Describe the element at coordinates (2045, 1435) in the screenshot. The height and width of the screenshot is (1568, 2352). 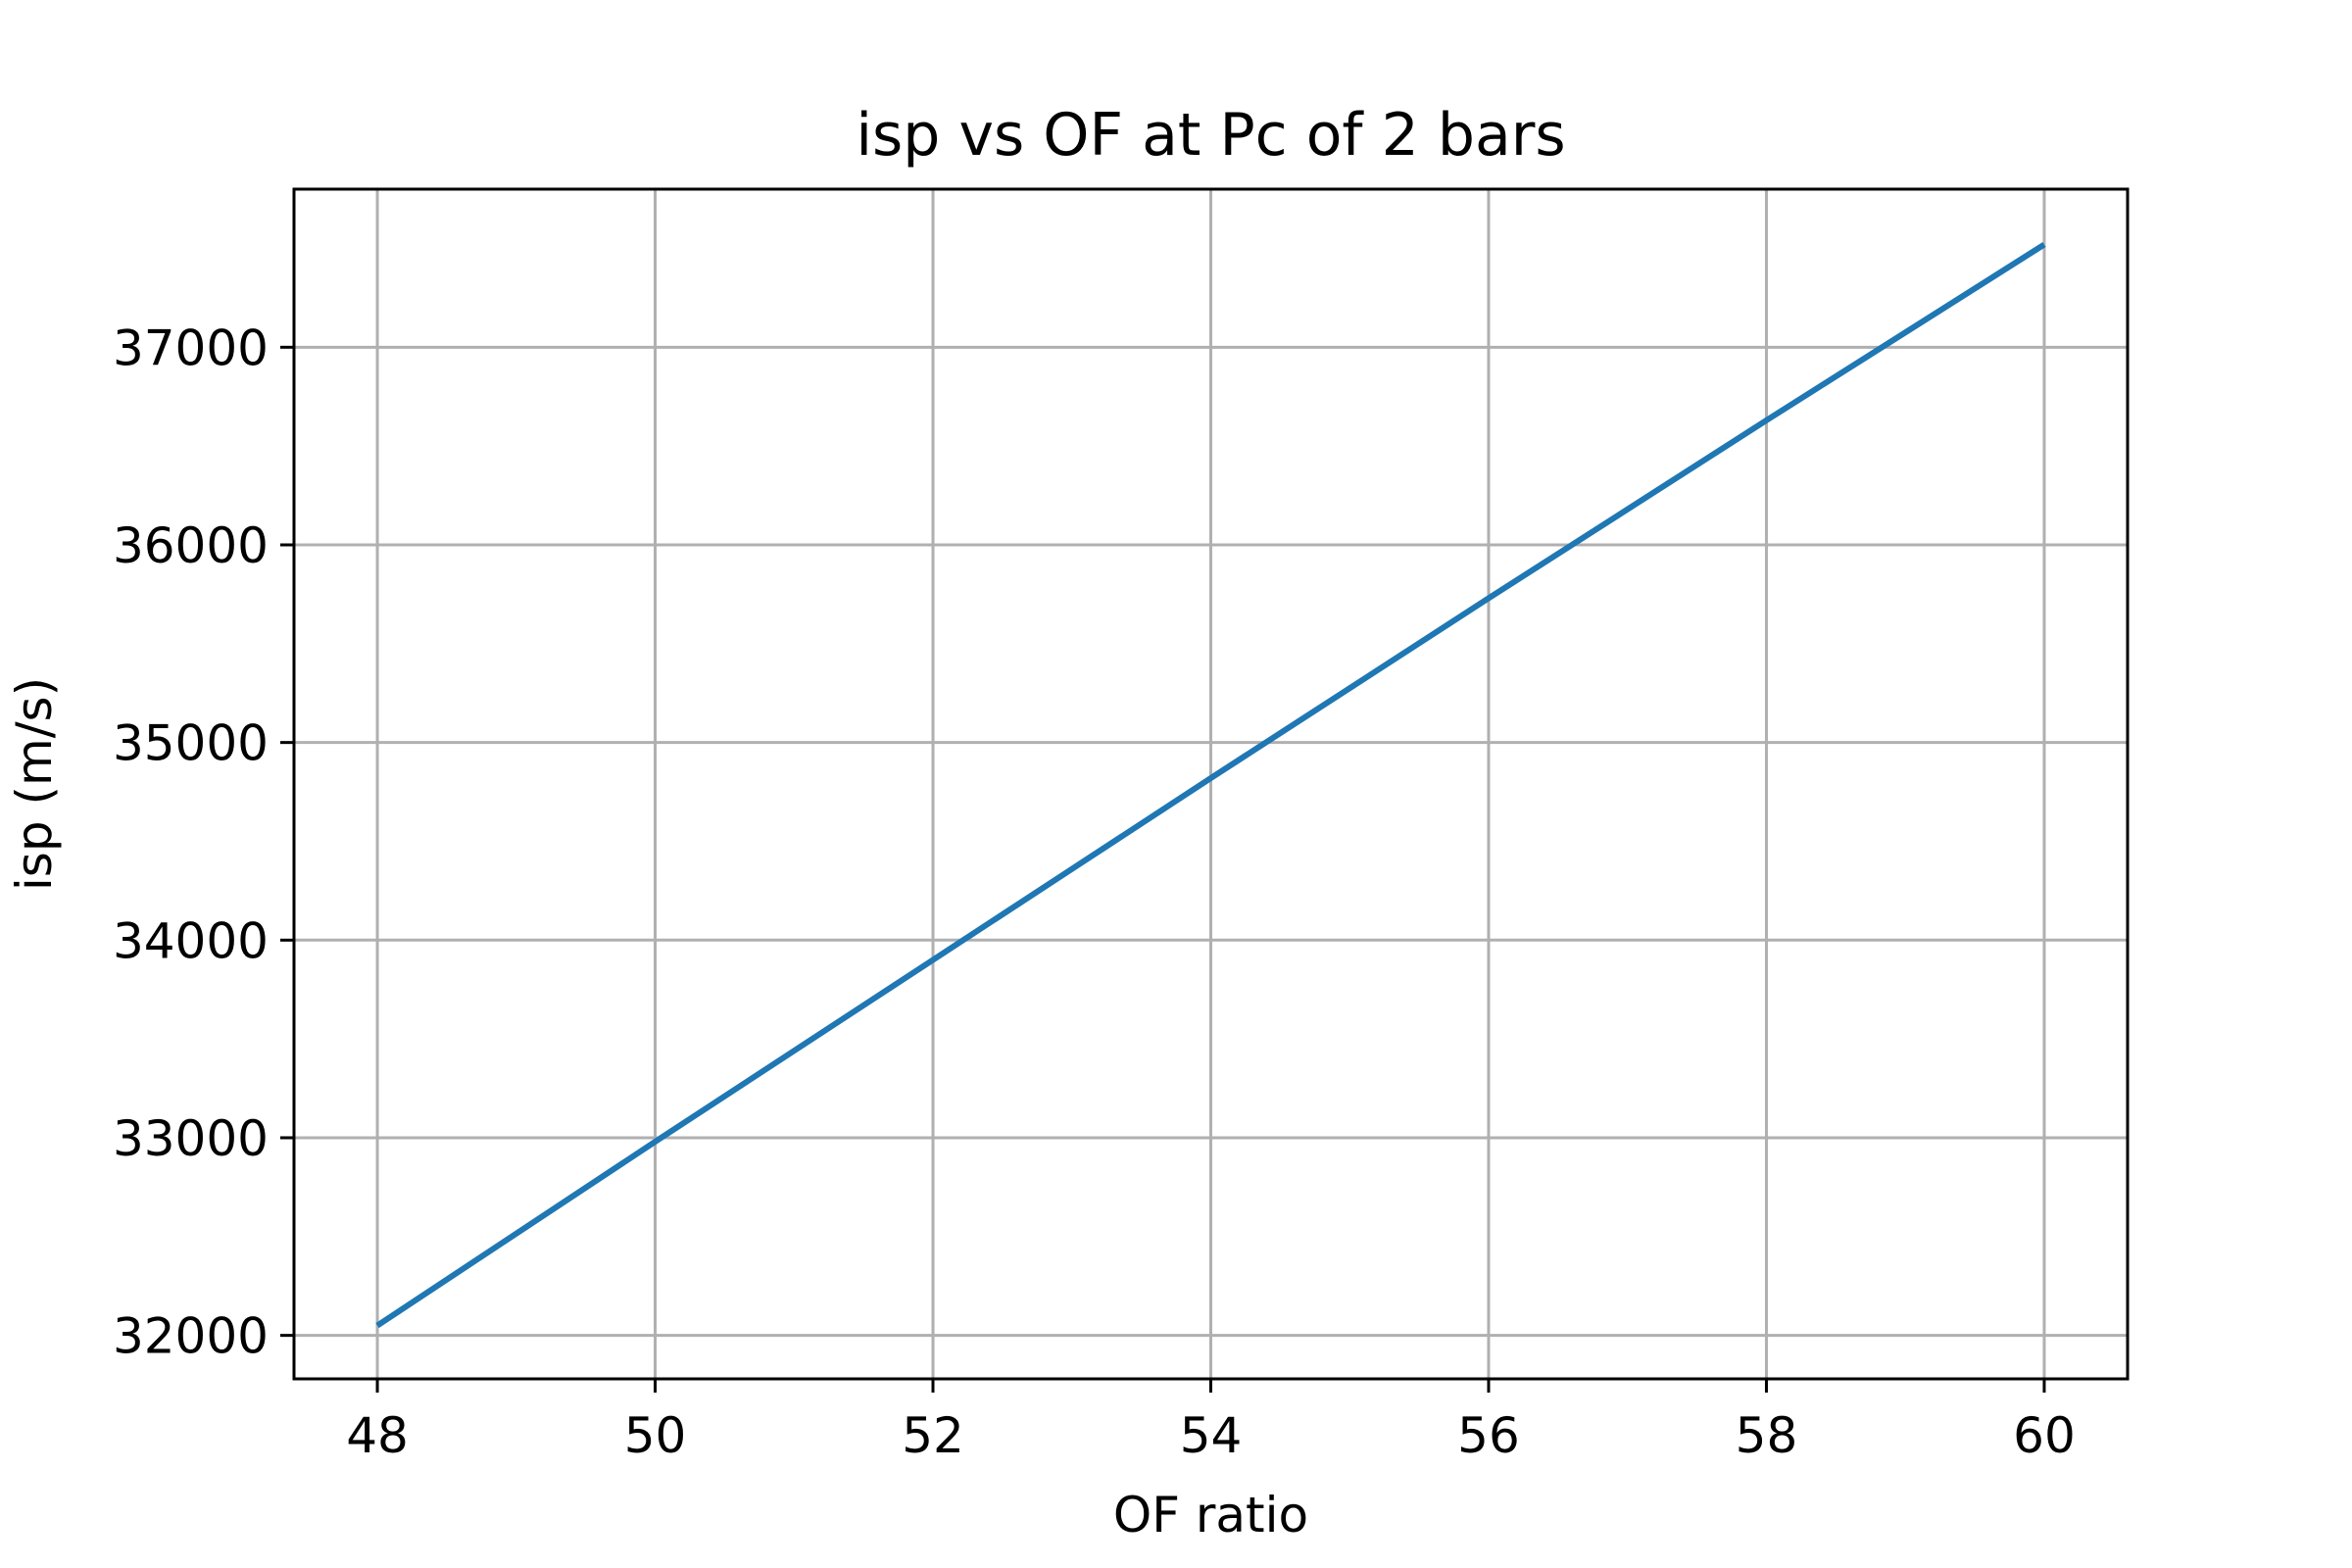
I see `x-tick-label: 60` at that location.